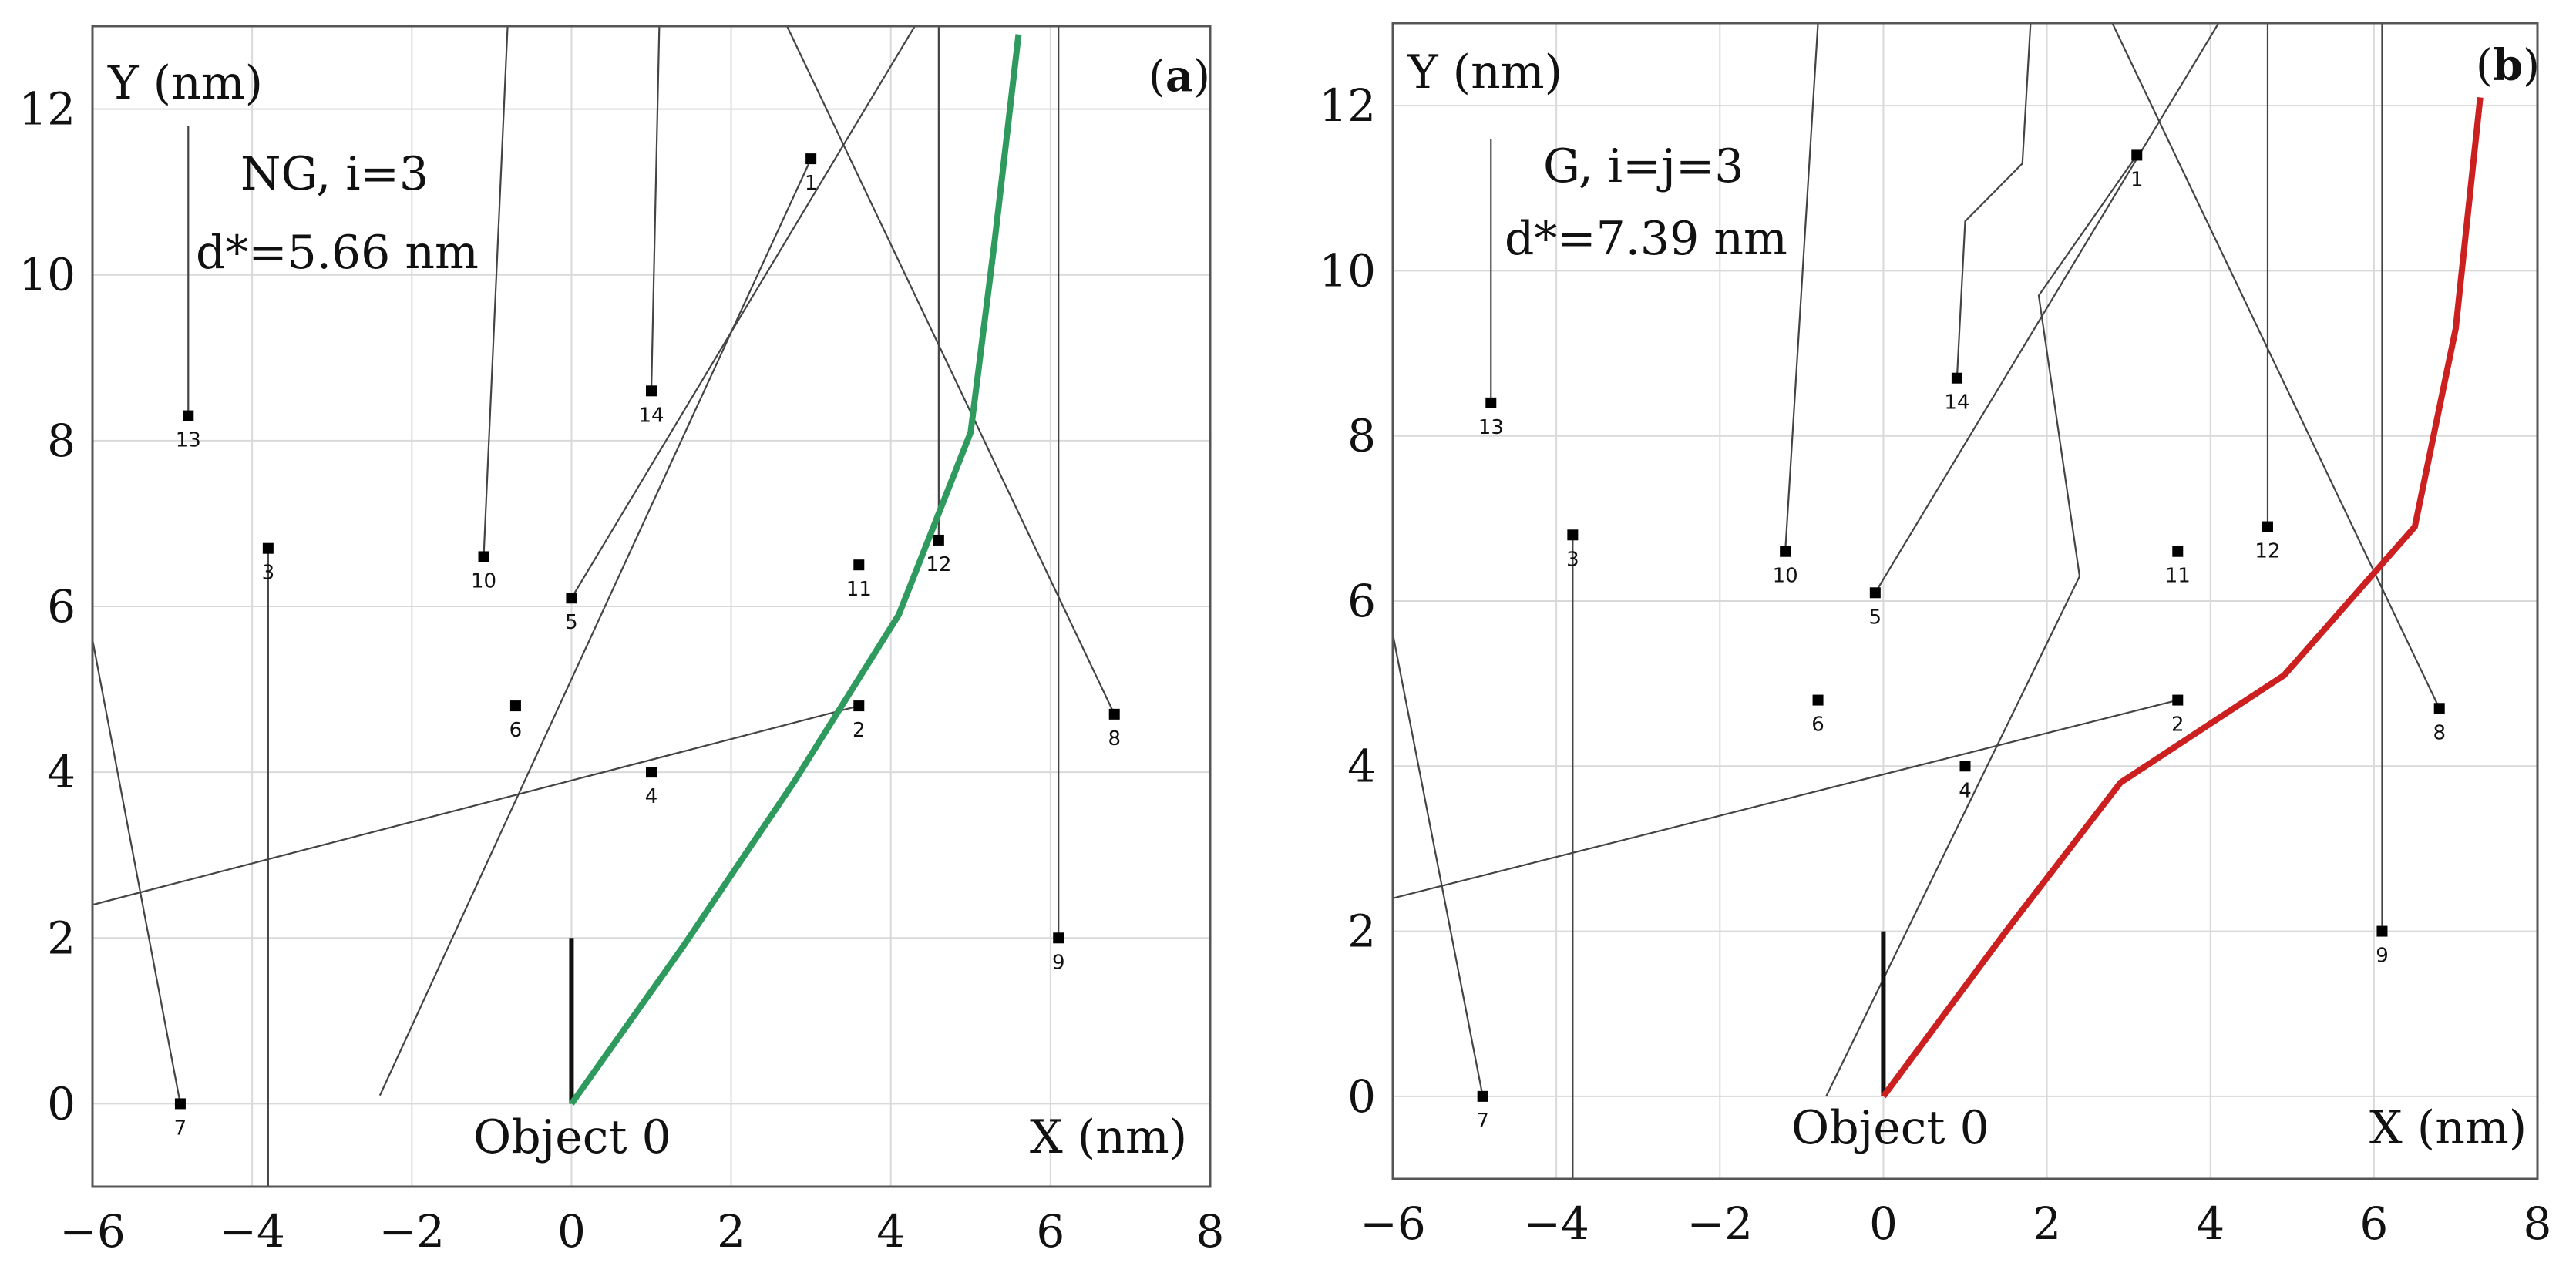 The image size is (2576, 1266). I want to click on y-tick-label: 0, so click(61, 1103).